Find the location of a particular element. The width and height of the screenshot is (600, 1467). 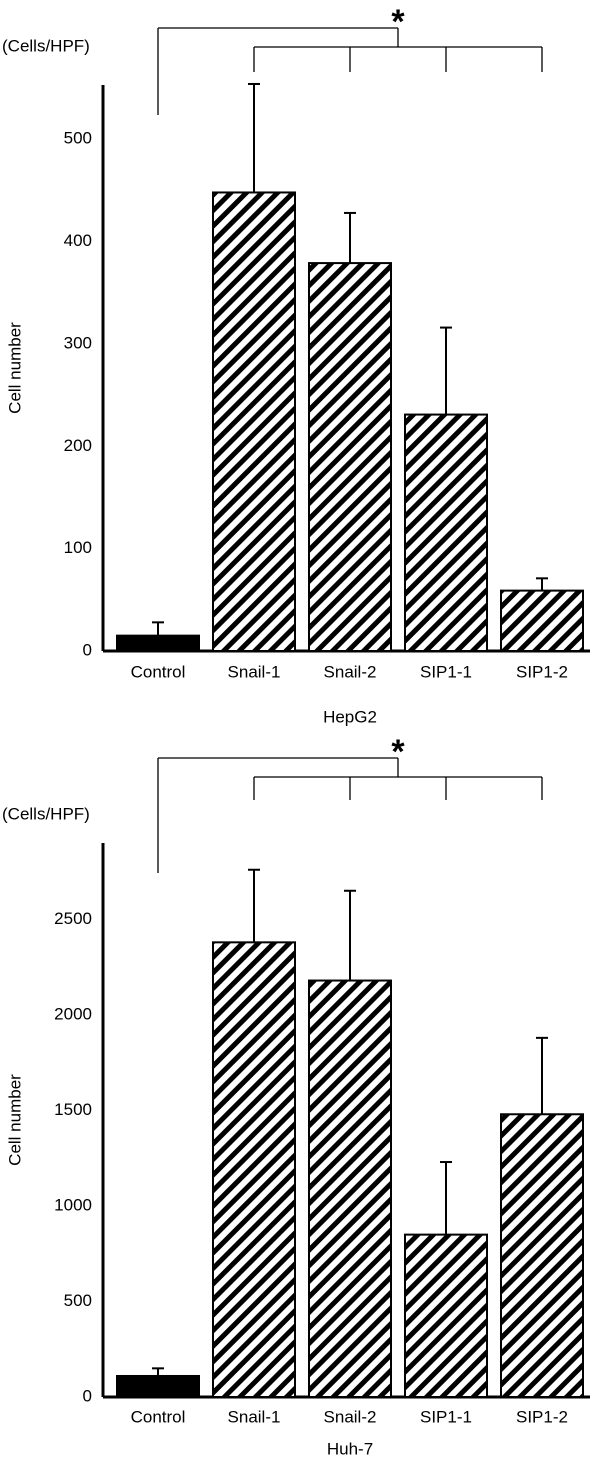

y-tick-label: 2500 is located at coordinates (73, 918).